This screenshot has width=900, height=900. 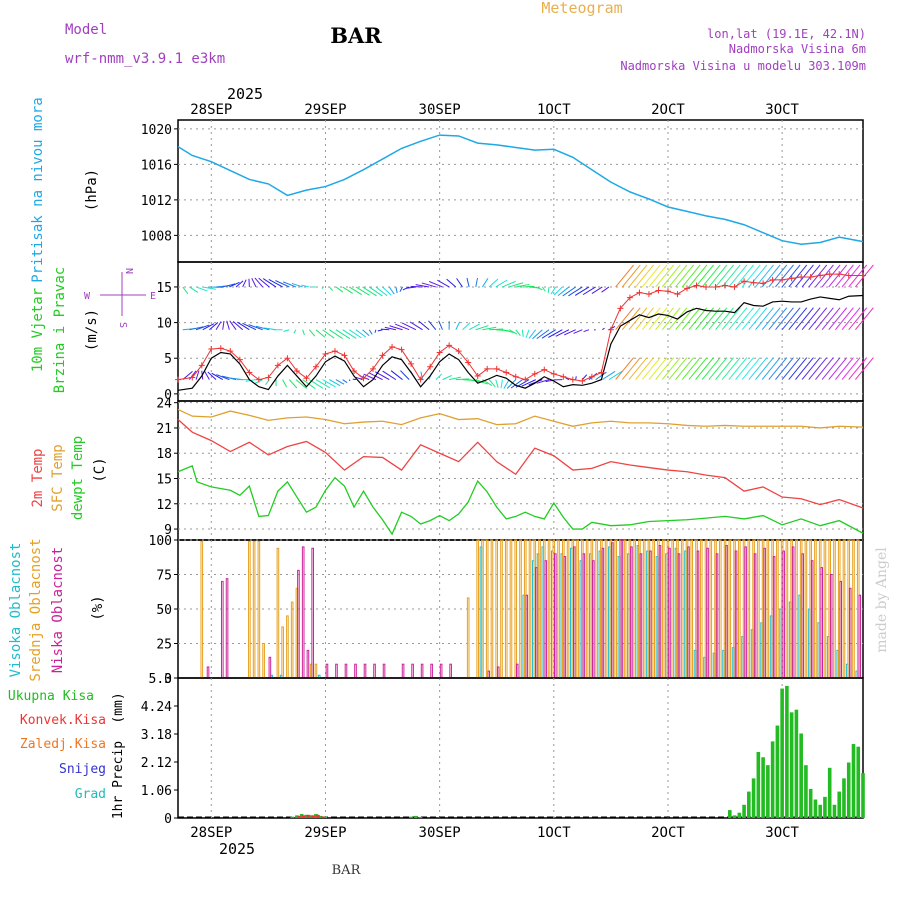 I want to click on y-tick-label: 1012, so click(x=156, y=201).